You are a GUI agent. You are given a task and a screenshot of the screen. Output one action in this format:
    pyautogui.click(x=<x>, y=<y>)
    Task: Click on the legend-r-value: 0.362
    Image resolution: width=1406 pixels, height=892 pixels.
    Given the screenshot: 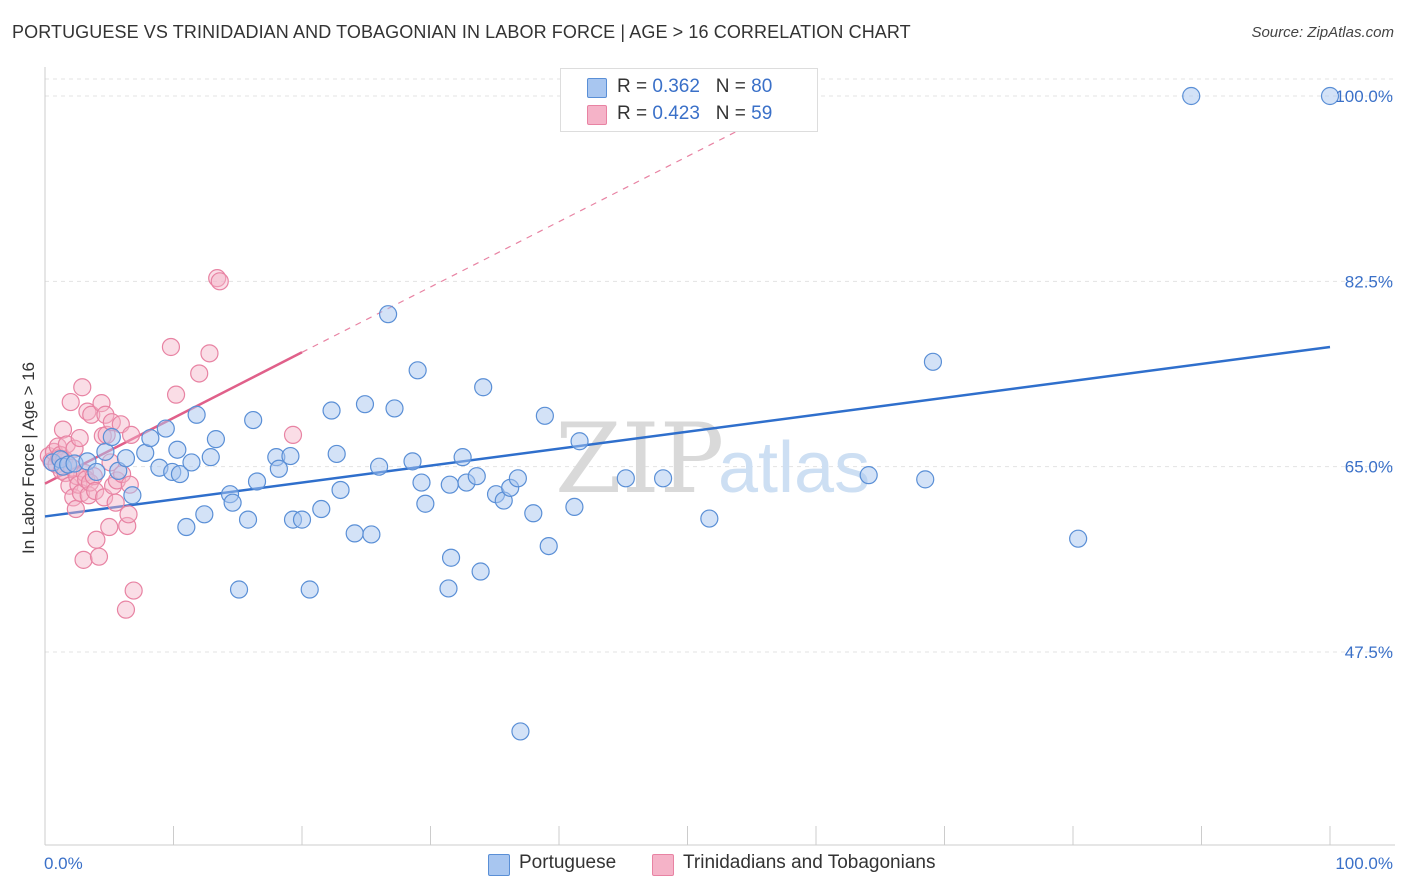 What is the action you would take?
    pyautogui.click(x=676, y=86)
    